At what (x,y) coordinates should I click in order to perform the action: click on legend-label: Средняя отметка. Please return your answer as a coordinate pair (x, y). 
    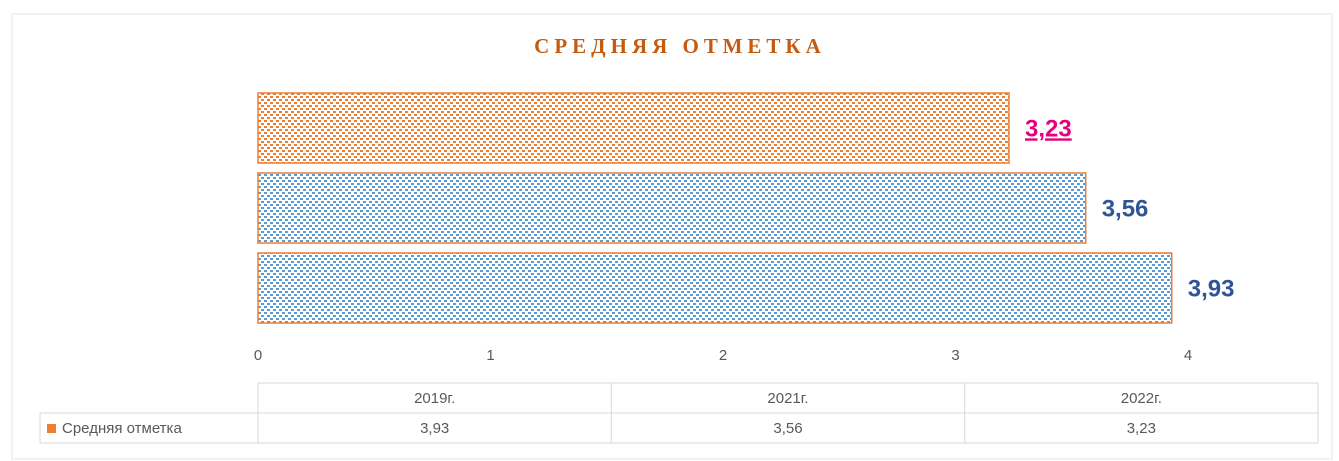
    Looking at the image, I should click on (122, 428).